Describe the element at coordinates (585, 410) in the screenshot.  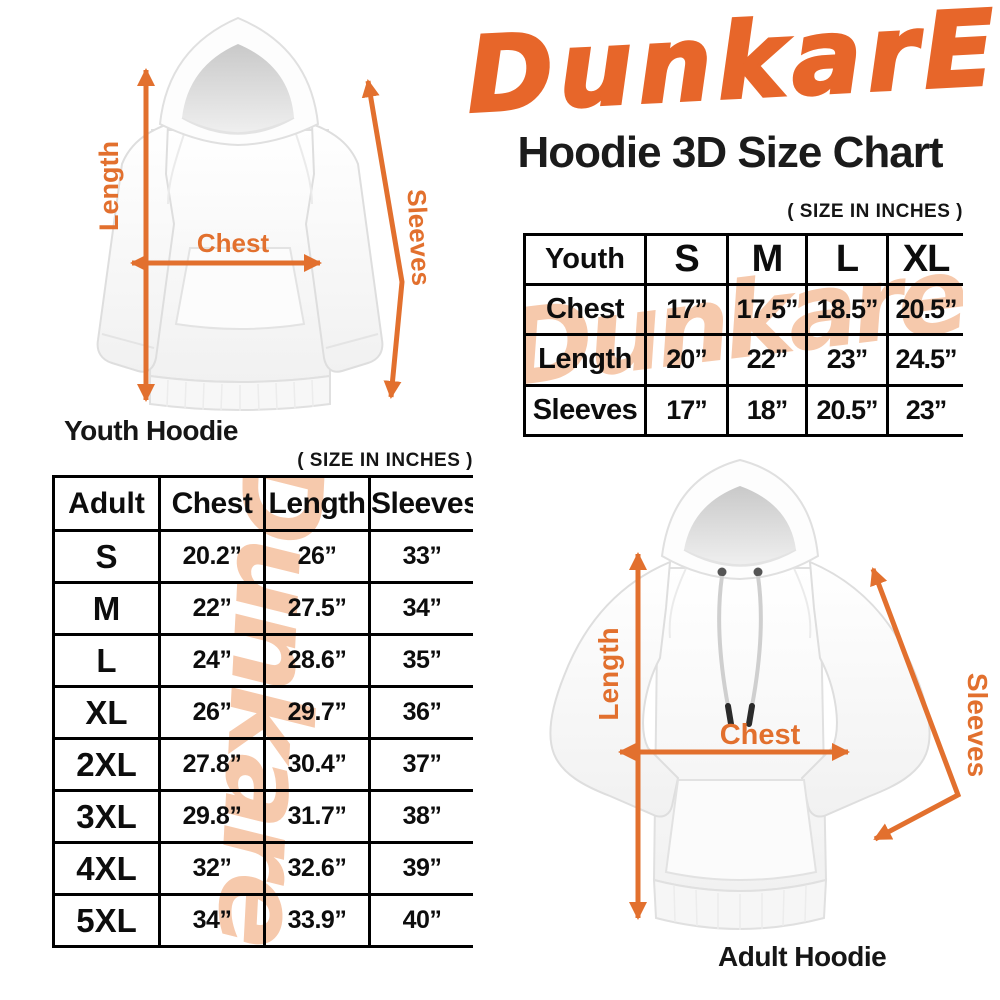
I see `row-label: Sleeves` at that location.